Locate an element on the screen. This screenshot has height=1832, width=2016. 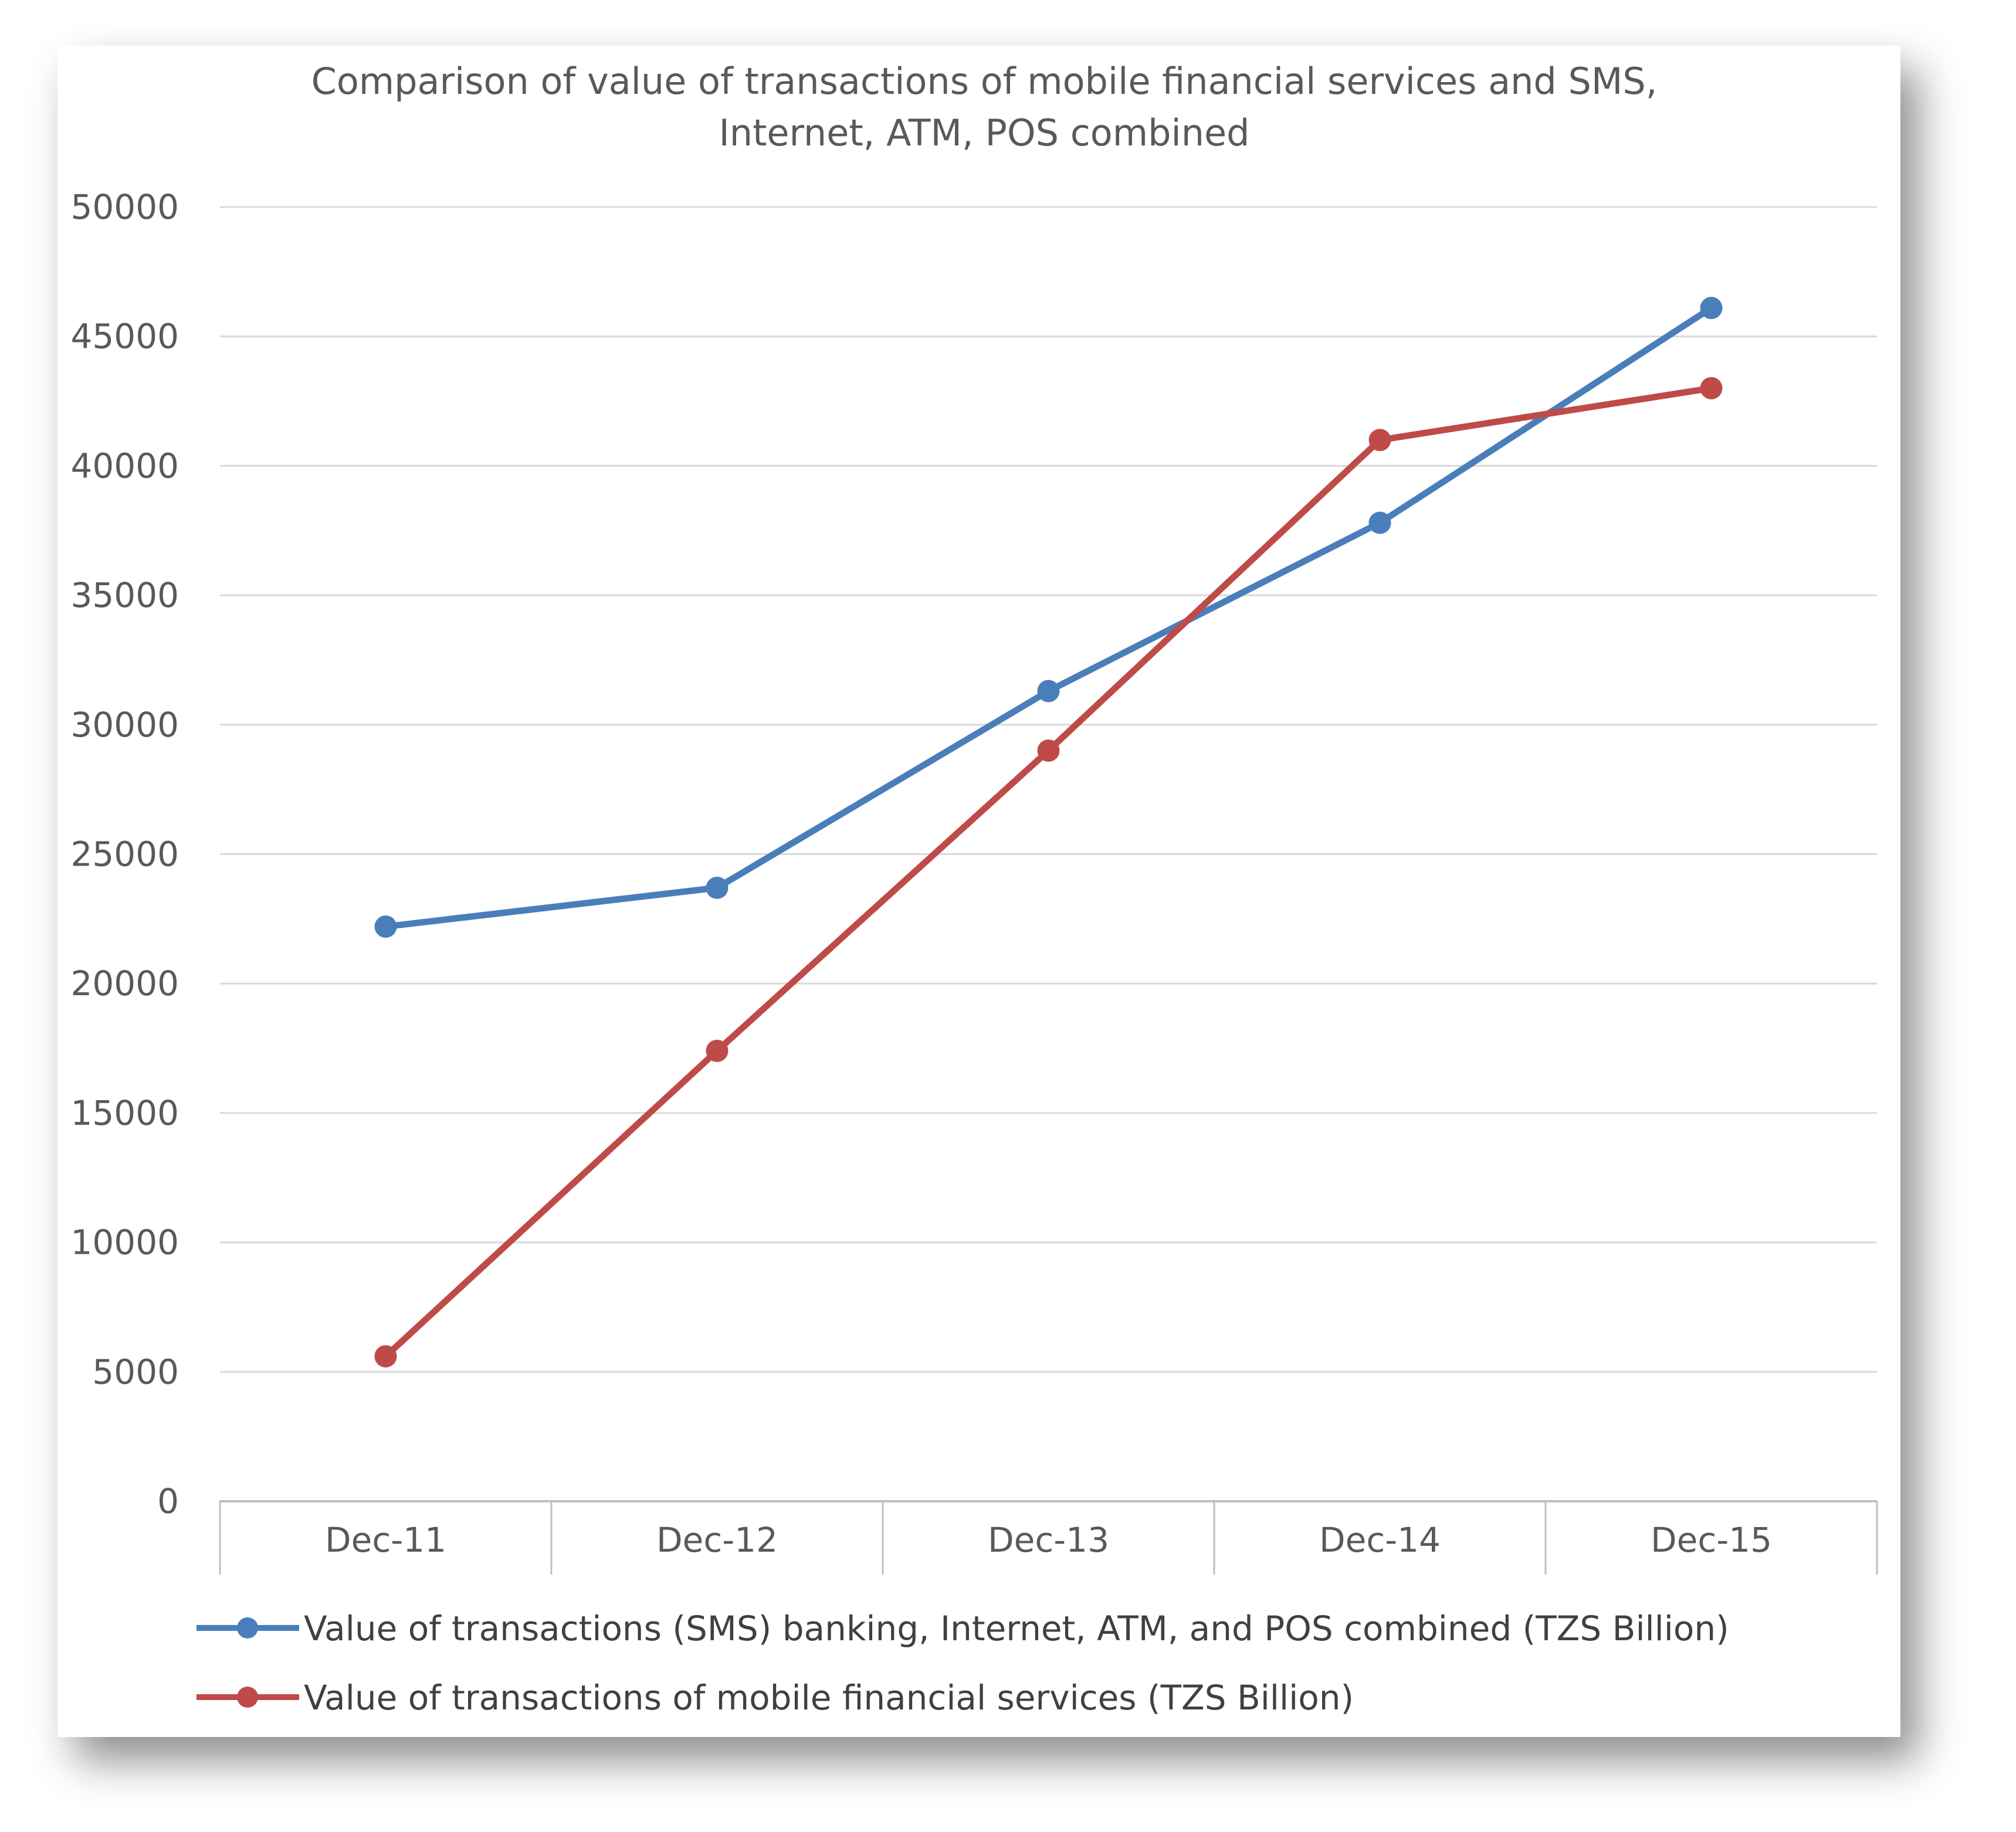
x-tick-label: Dec-11 is located at coordinates (385, 1540).